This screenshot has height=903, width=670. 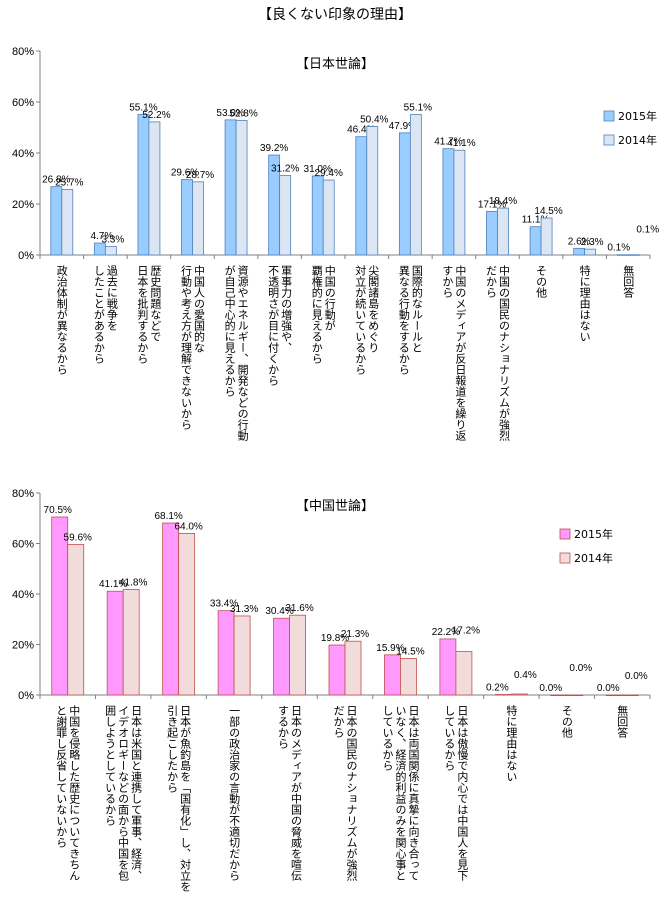 What do you see at coordinates (511, 743) in the screenshot?
I see `category-label: 特に理由はない` at bounding box center [511, 743].